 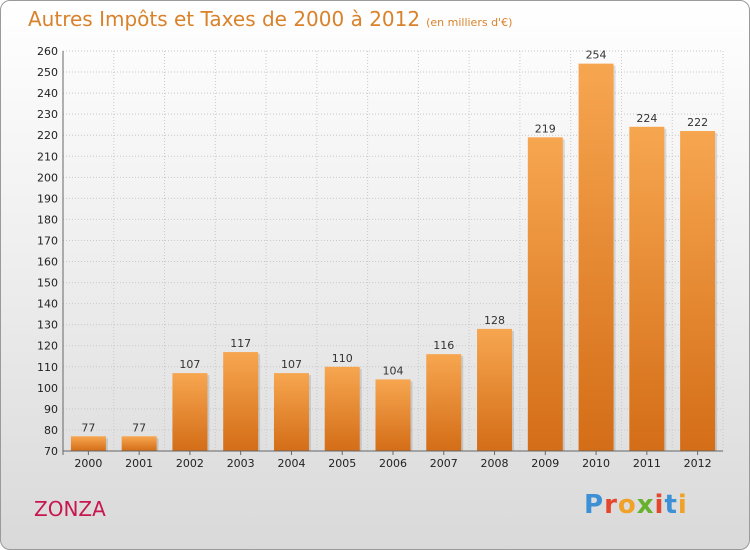 What do you see at coordinates (444, 463) in the screenshot?
I see `x-tick-label: 2007` at bounding box center [444, 463].